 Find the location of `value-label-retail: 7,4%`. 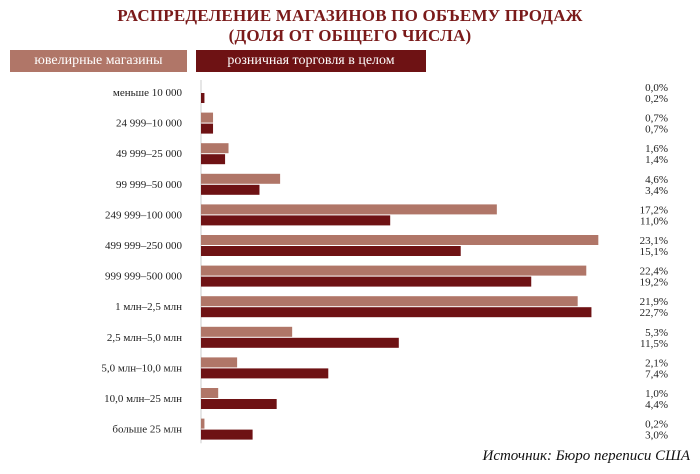

value-label-retail: 7,4% is located at coordinates (656, 374).